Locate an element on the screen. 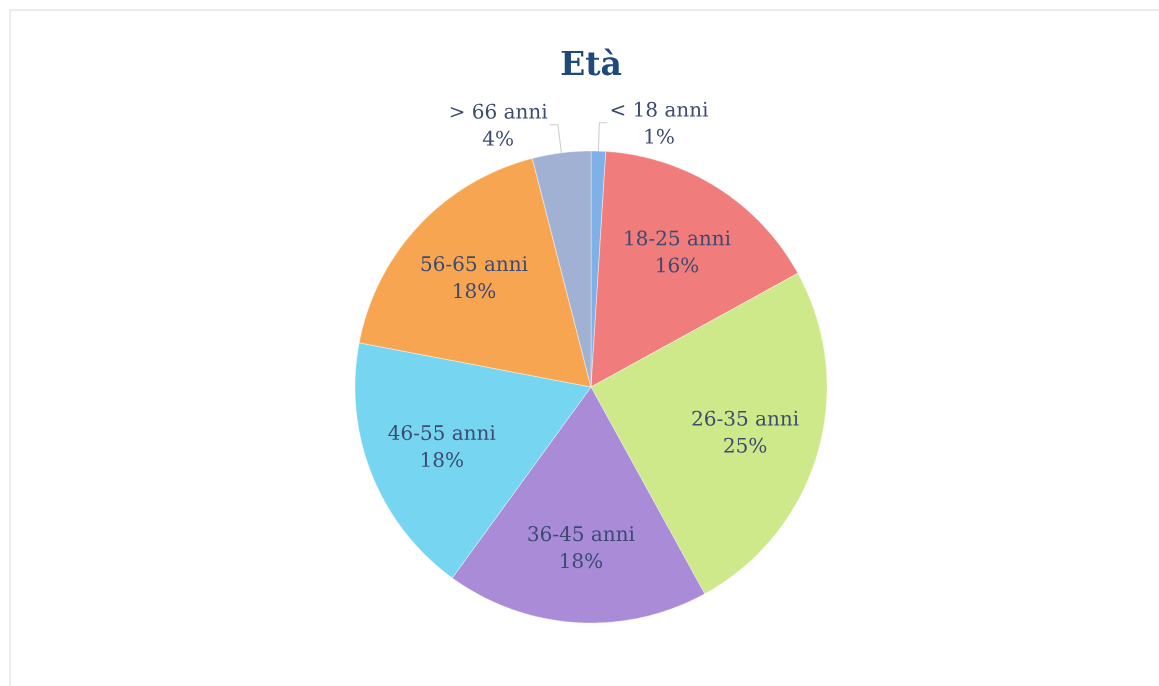  slice-label: > 66 anni is located at coordinates (499, 111).